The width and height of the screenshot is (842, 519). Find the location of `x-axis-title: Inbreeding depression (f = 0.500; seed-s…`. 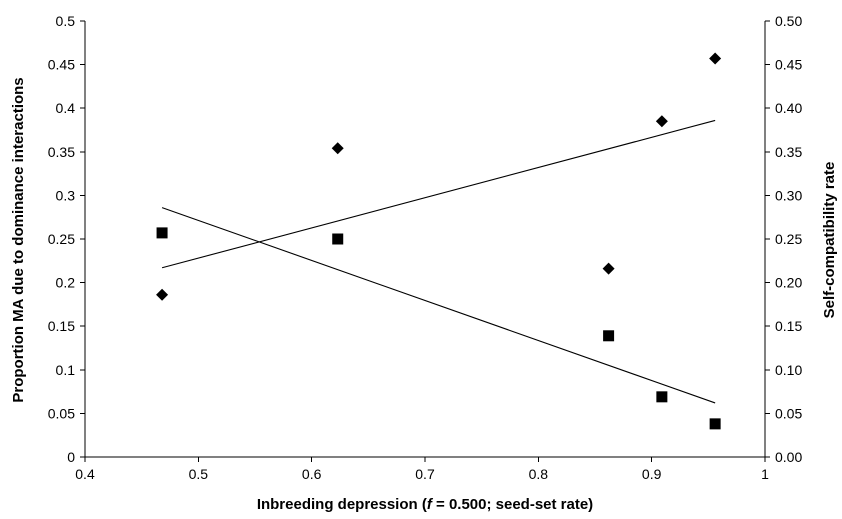

x-axis-title: Inbreeding depression (f = 0.500; seed-s… is located at coordinates (425, 504).